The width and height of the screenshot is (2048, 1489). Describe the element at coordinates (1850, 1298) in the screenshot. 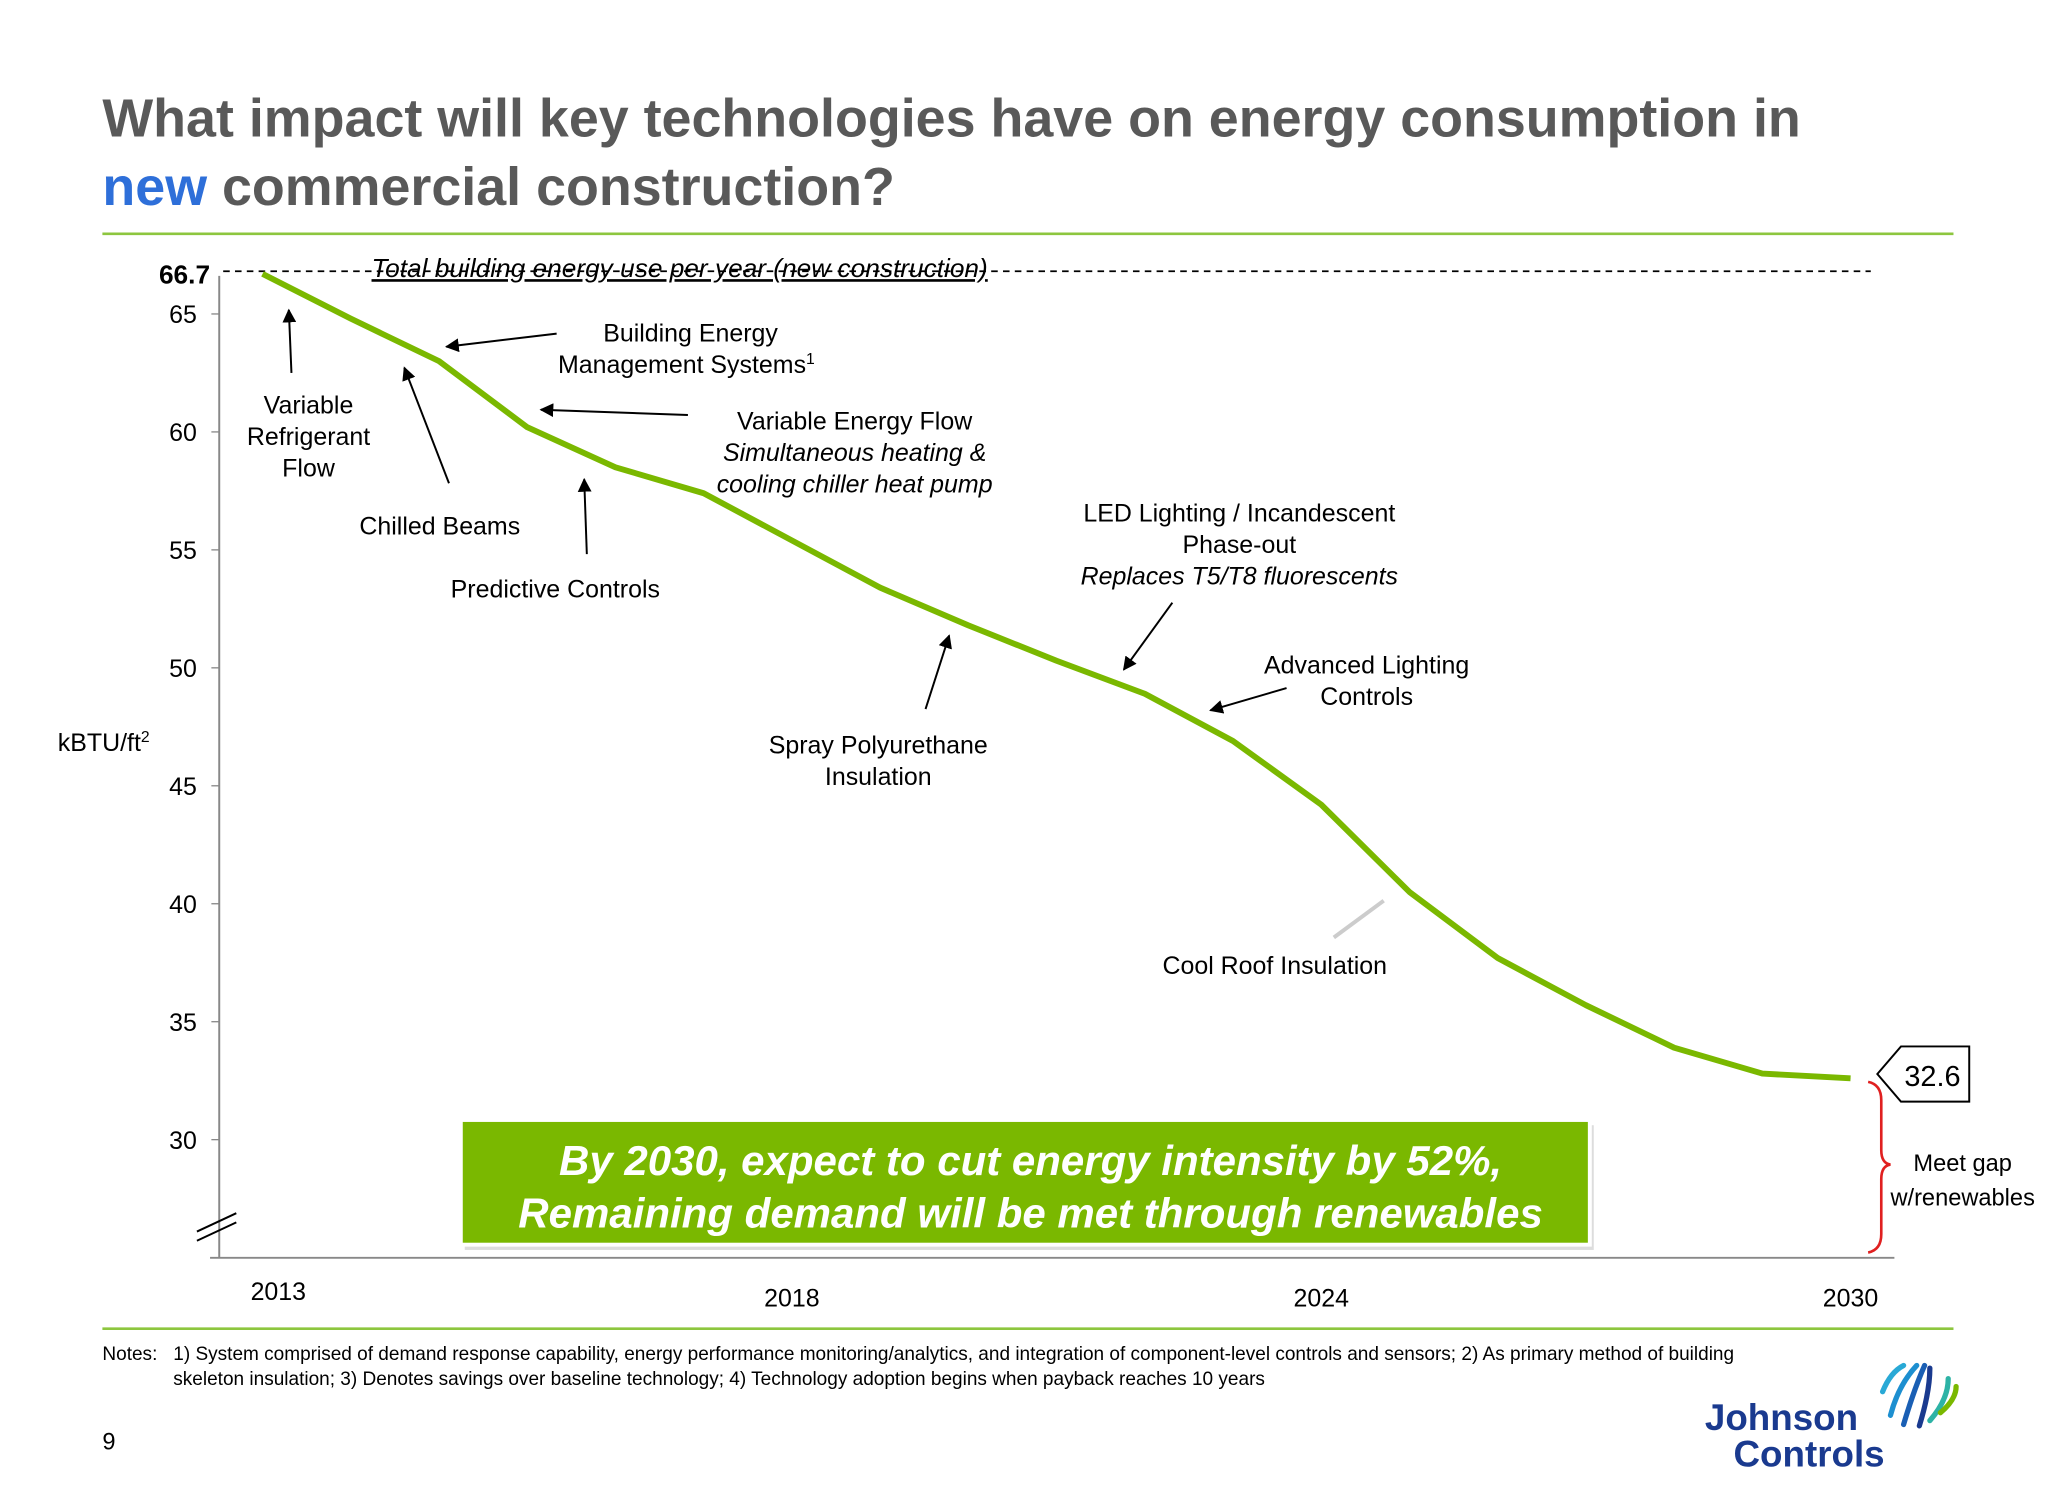

I see `x-tick-label: 2030` at that location.